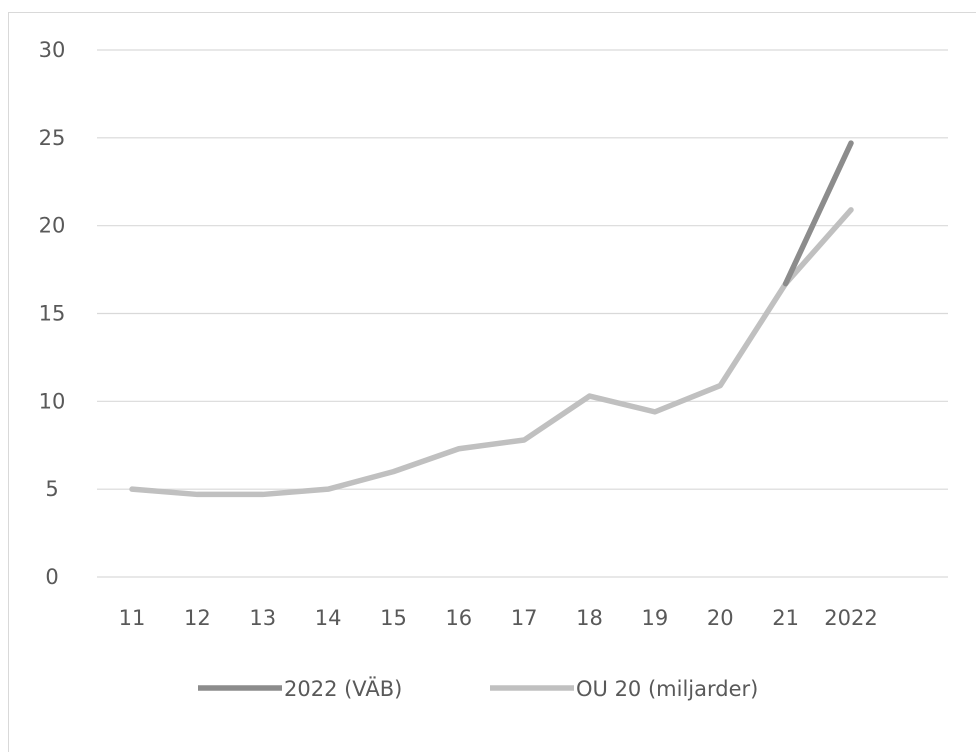 The width and height of the screenshot is (976, 752). I want to click on x-tick-label: 18, so click(589, 618).